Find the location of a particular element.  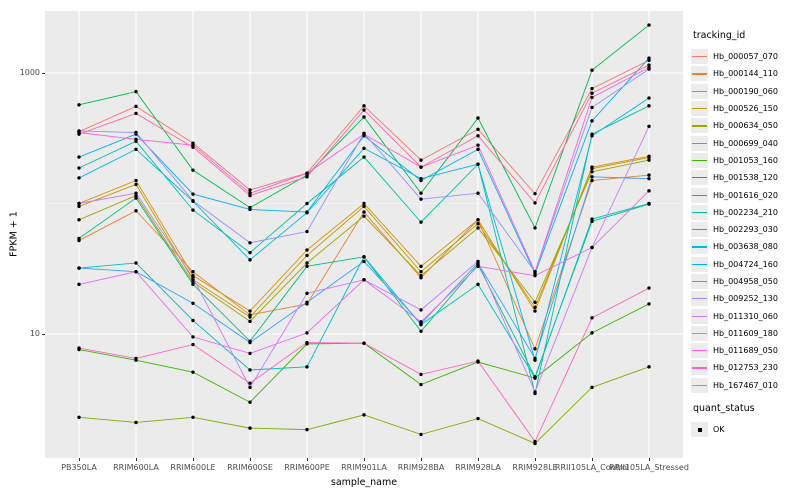

legend-label: Hb_003638_080 is located at coordinates (745, 247).